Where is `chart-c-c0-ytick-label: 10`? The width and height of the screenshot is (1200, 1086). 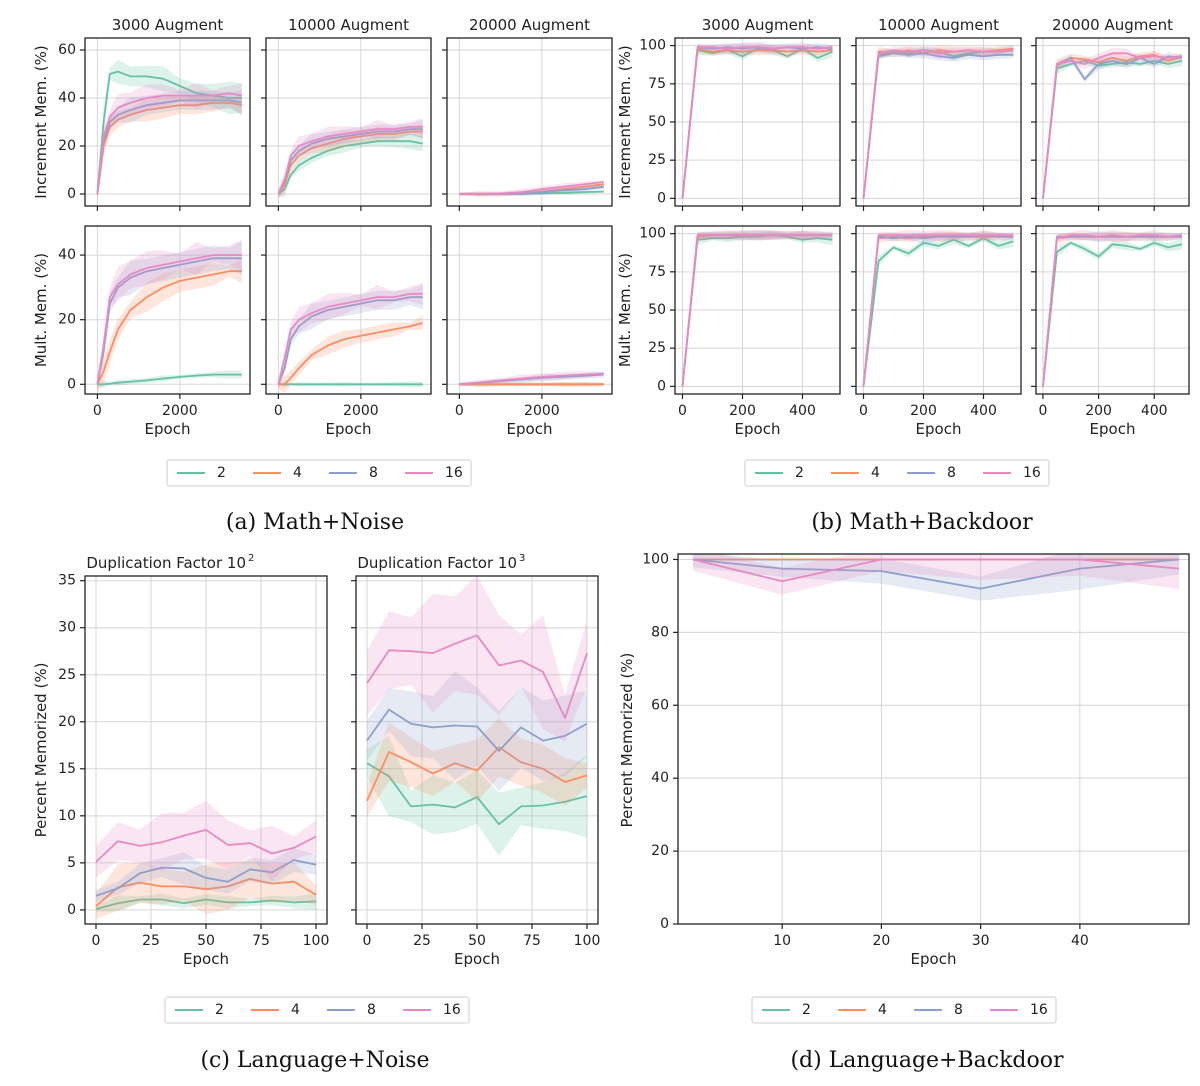 chart-c-c0-ytick-label: 10 is located at coordinates (67, 816).